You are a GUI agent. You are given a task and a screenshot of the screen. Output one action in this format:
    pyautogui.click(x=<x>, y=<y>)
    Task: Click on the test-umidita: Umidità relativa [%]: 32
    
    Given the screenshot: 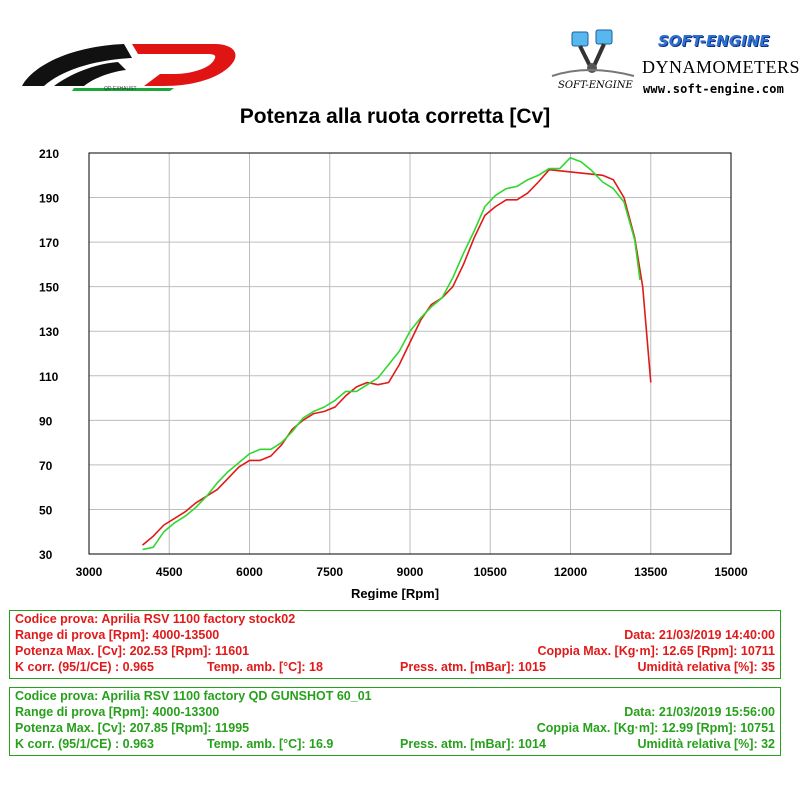 What is the action you would take?
    pyautogui.click(x=706, y=744)
    